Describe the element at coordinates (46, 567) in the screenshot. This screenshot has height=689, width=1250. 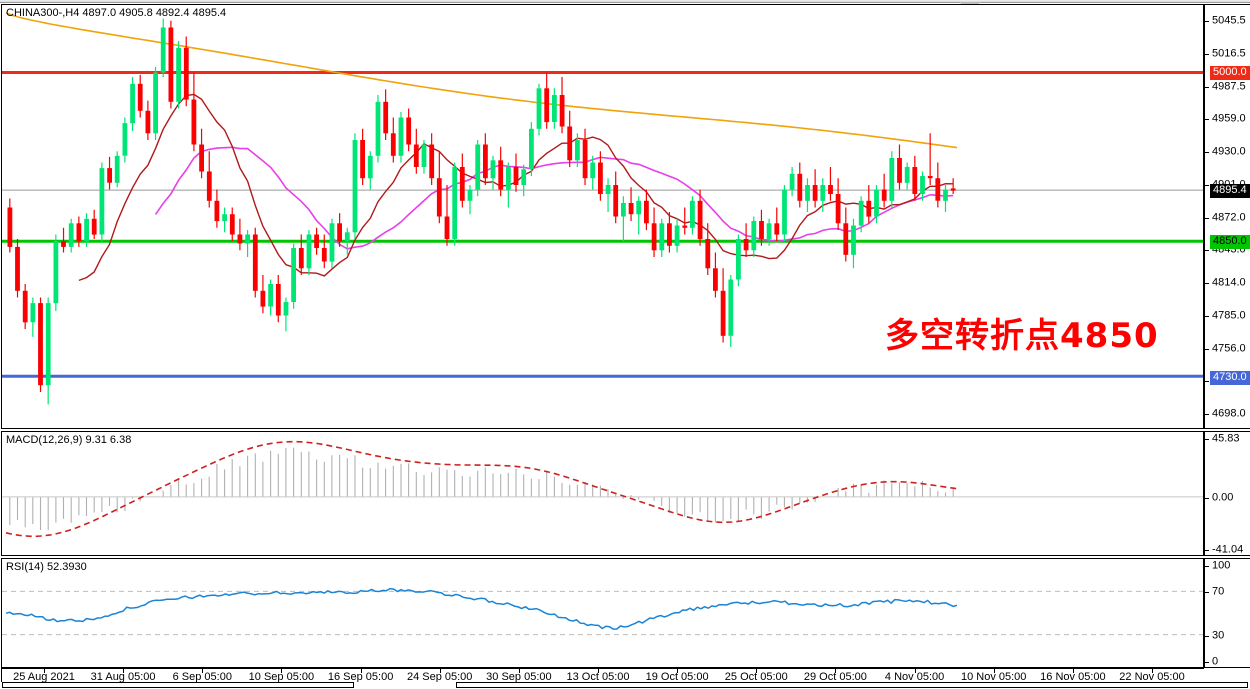
I see `rsi-label: RSI(14) 52.3930` at that location.